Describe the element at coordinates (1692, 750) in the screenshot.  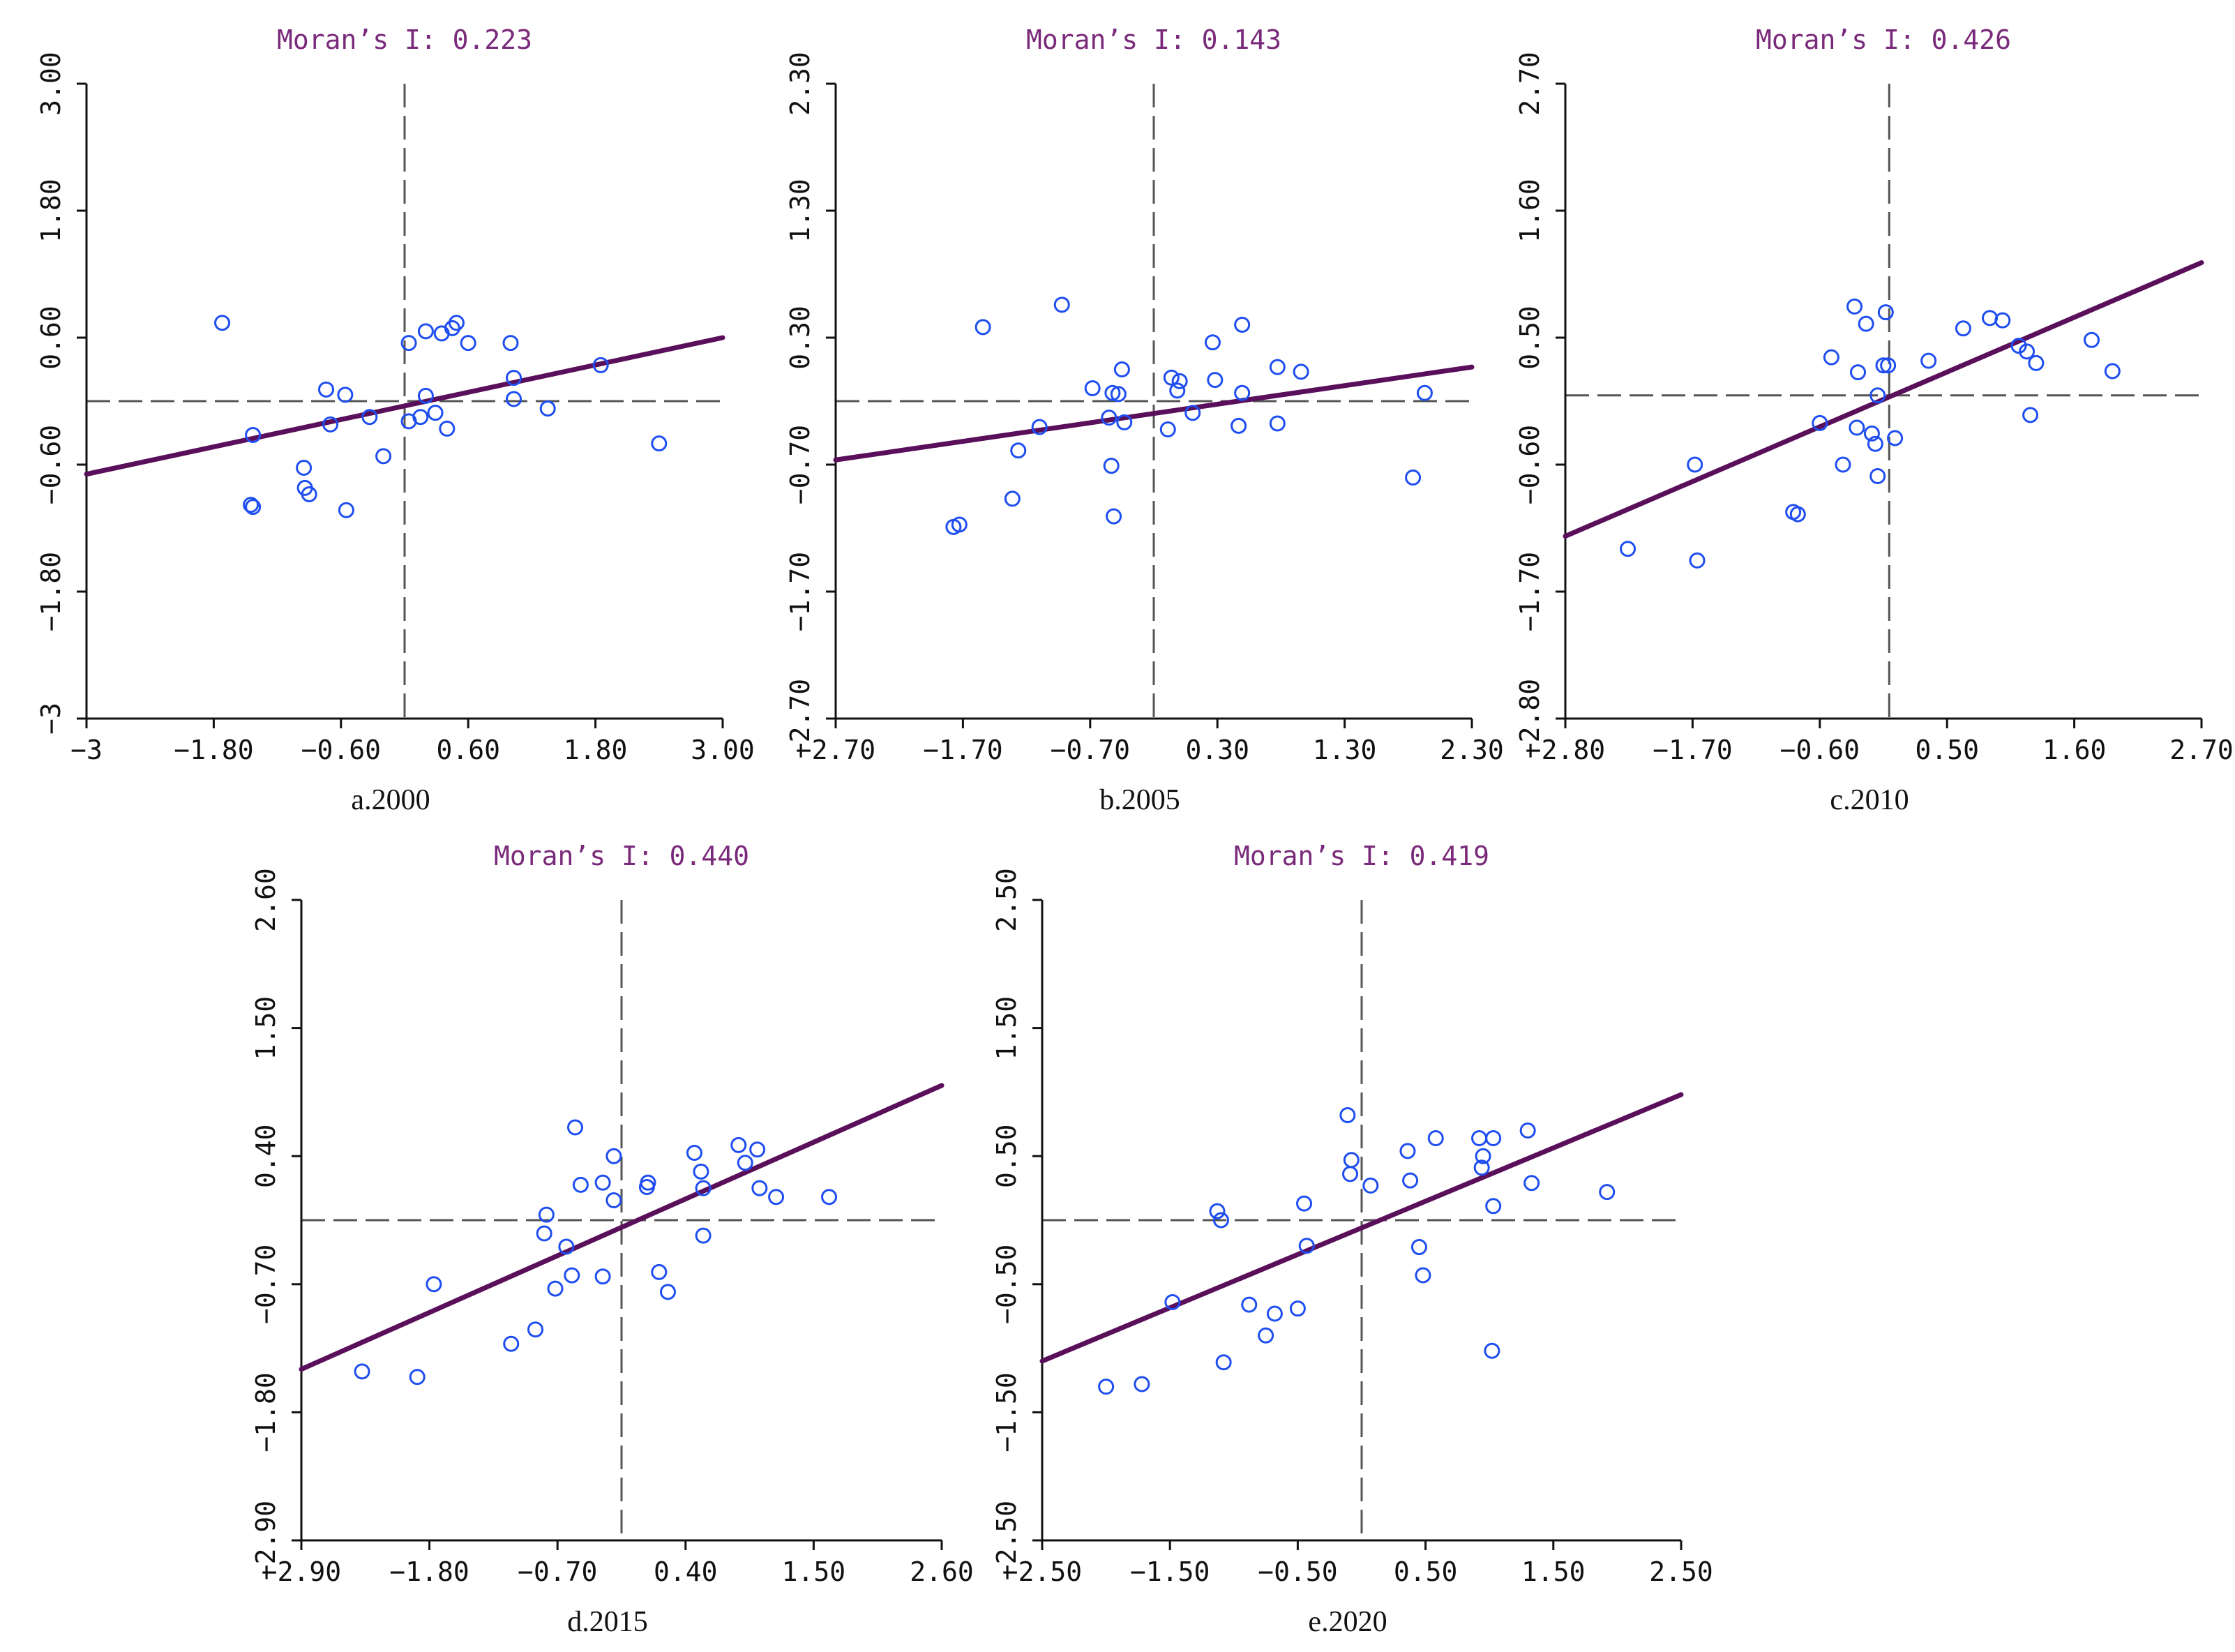
I see `x-tick-label: −1.70` at that location.